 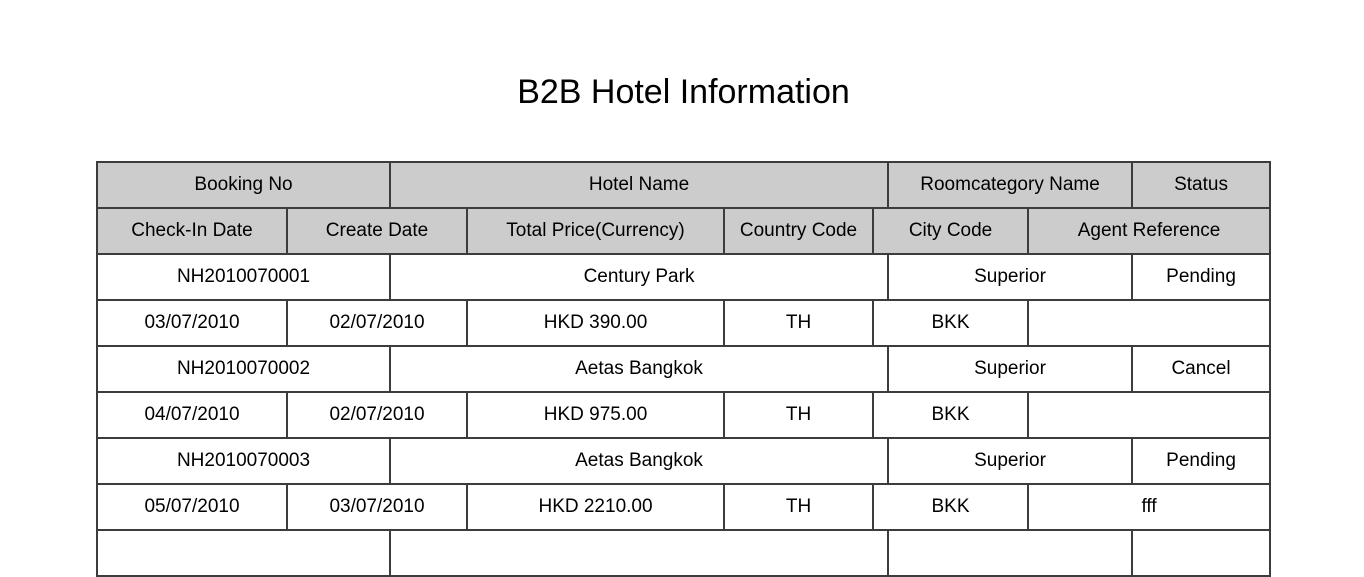 What do you see at coordinates (1149, 507) in the screenshot?
I see `cell-agent-reference: fff` at bounding box center [1149, 507].